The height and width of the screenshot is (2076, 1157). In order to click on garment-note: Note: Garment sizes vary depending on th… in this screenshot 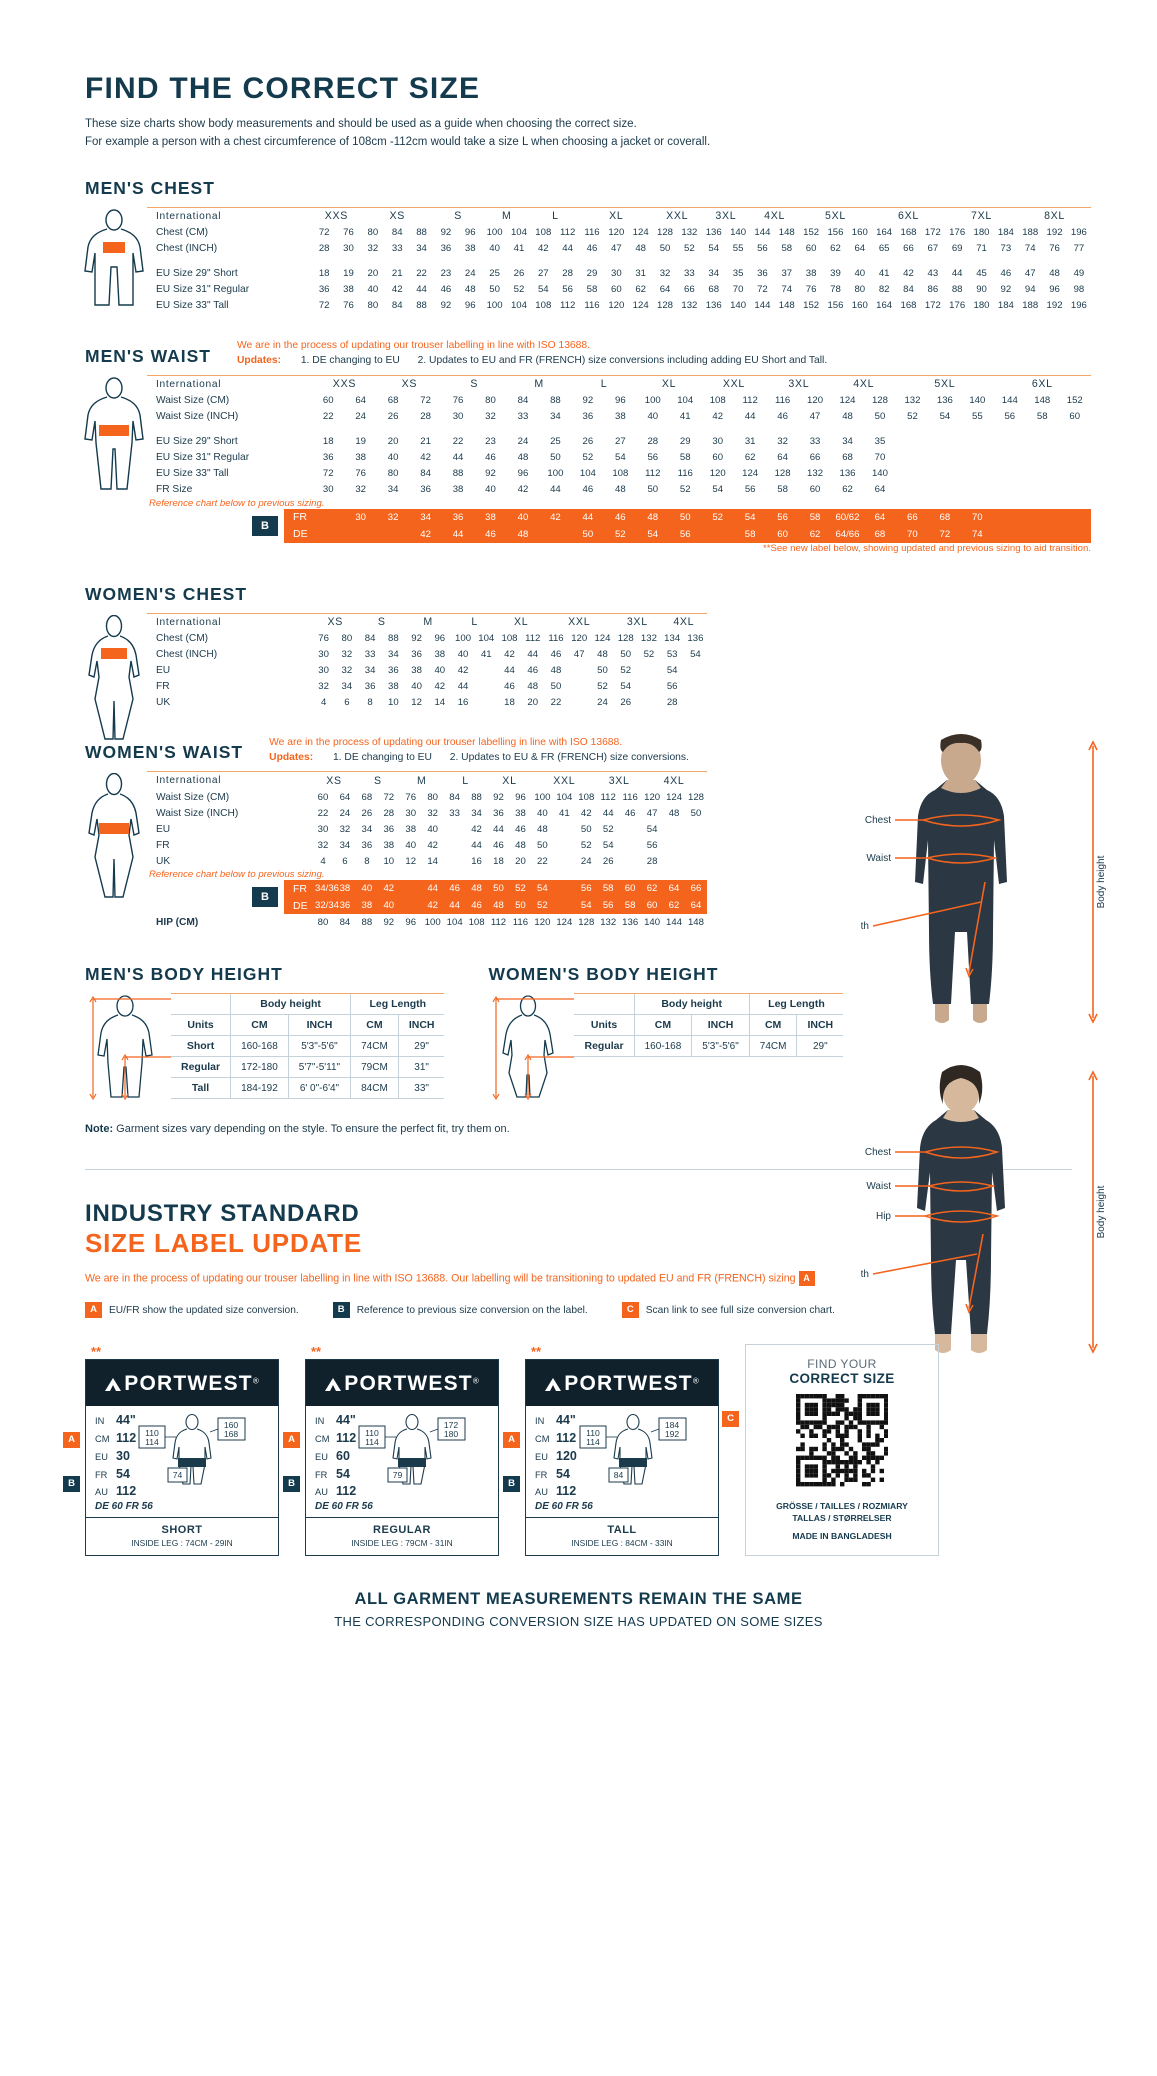, I will do `click(621, 1129)`.